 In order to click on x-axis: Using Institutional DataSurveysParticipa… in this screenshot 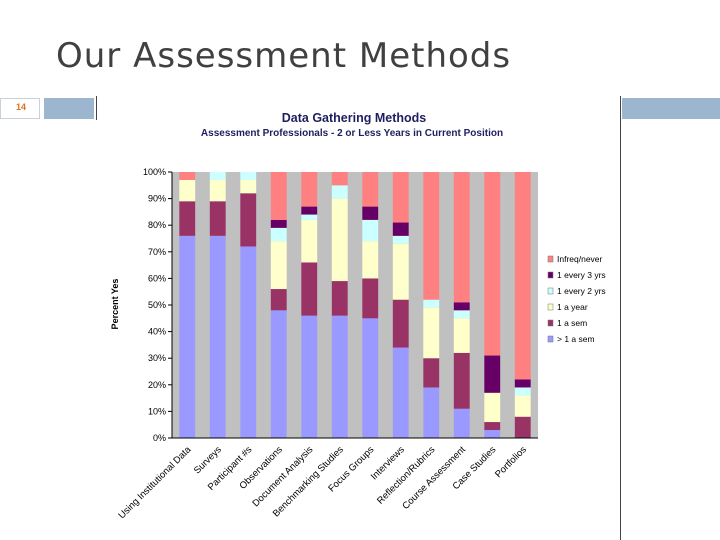, I will do `click(323, 482)`.